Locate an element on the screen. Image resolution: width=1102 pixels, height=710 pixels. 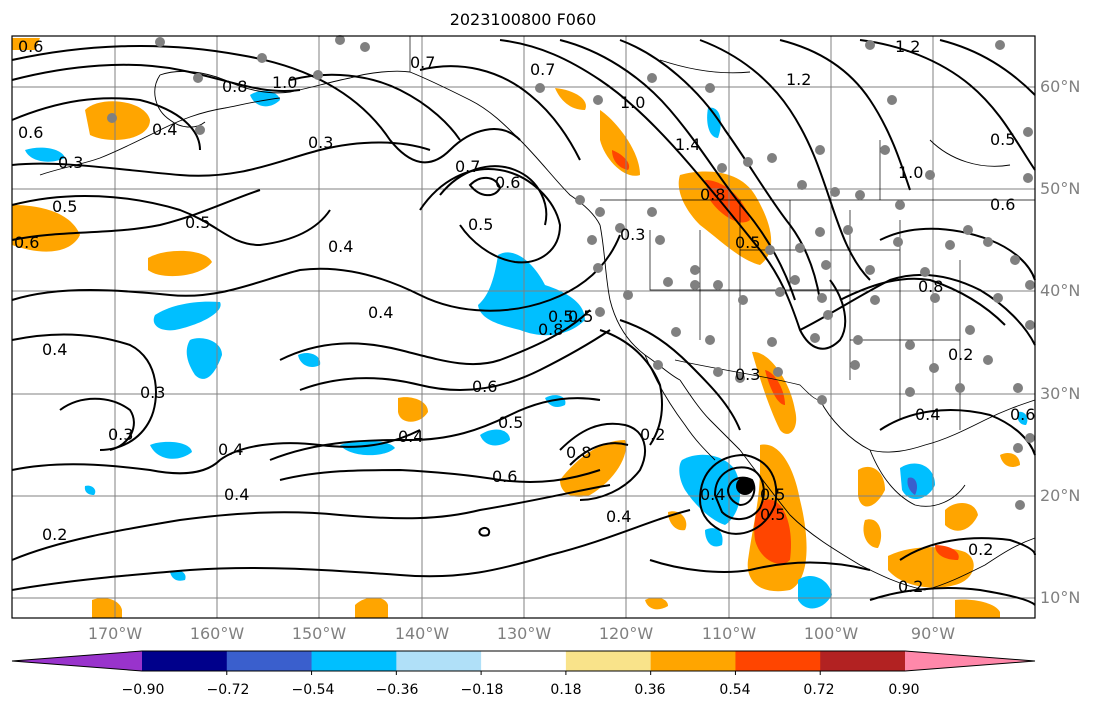
colorbar-tick-label: −0.54 is located at coordinates (313, 690).